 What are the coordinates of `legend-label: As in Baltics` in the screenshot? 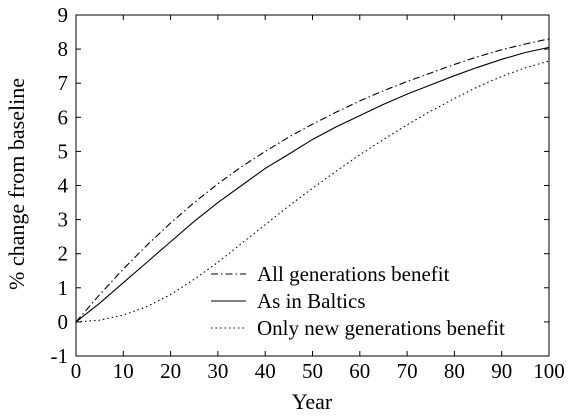 It's located at (311, 301).